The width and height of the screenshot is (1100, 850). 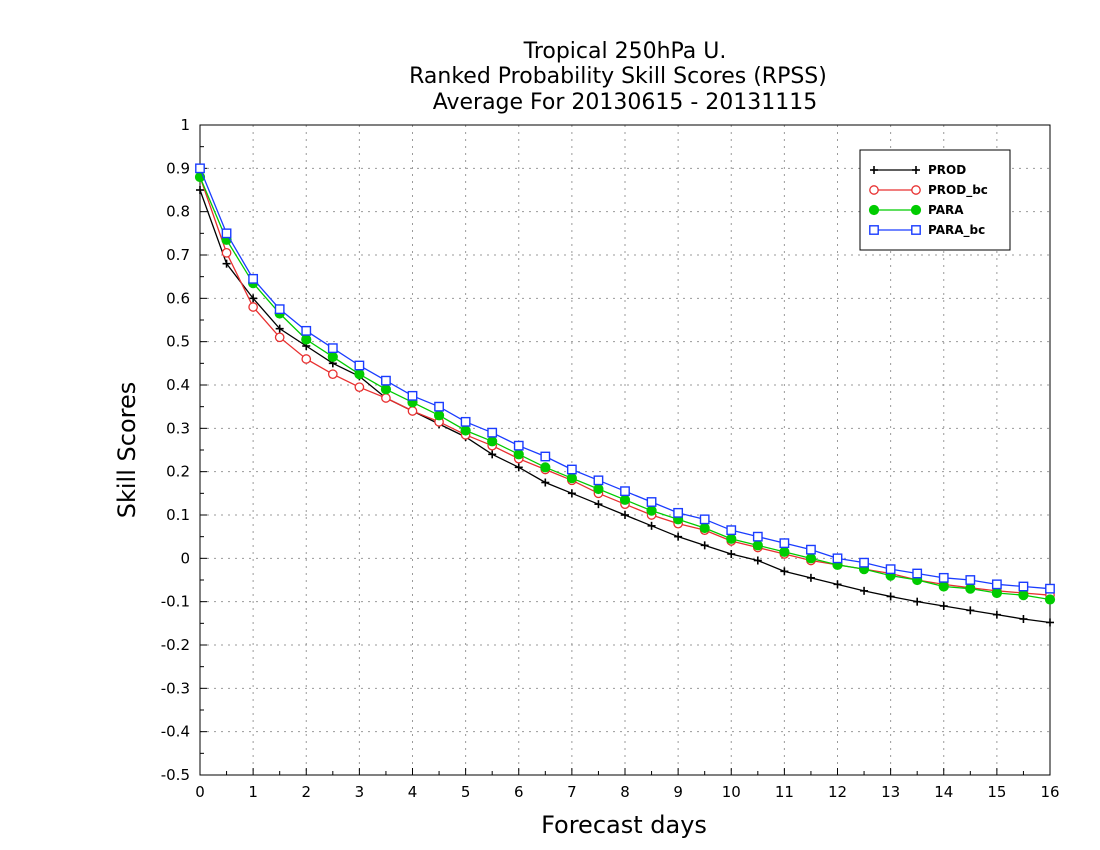 What do you see at coordinates (731, 792) in the screenshot?
I see `x-tick-label: 10` at bounding box center [731, 792].